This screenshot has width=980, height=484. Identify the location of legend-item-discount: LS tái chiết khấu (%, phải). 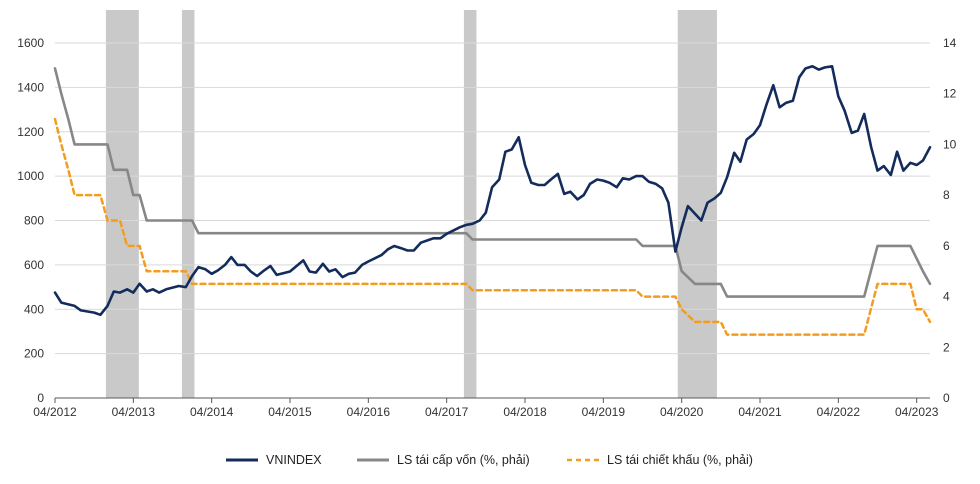
(660, 460).